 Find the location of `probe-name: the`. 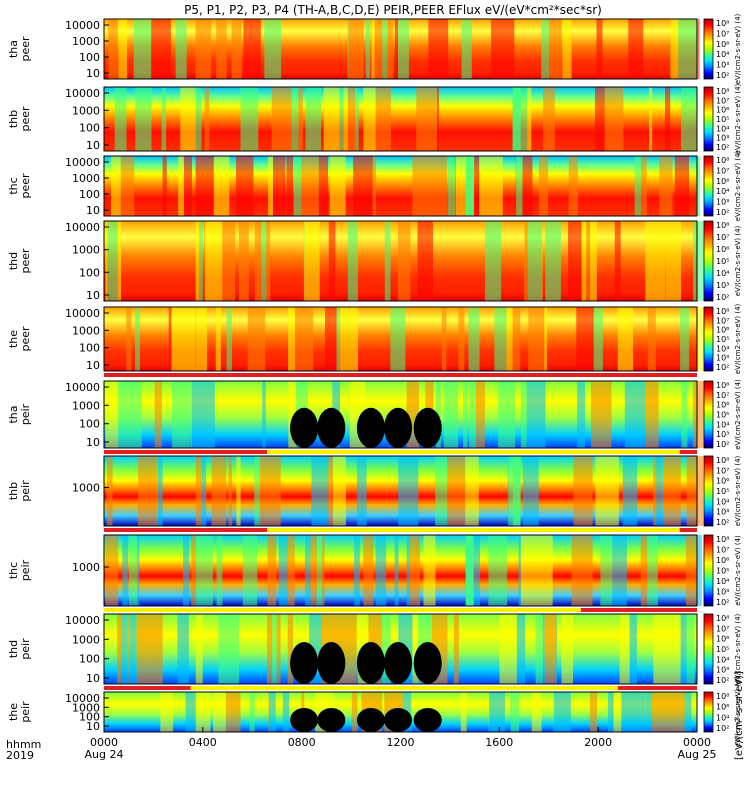

probe-name: the is located at coordinates (13, 712).